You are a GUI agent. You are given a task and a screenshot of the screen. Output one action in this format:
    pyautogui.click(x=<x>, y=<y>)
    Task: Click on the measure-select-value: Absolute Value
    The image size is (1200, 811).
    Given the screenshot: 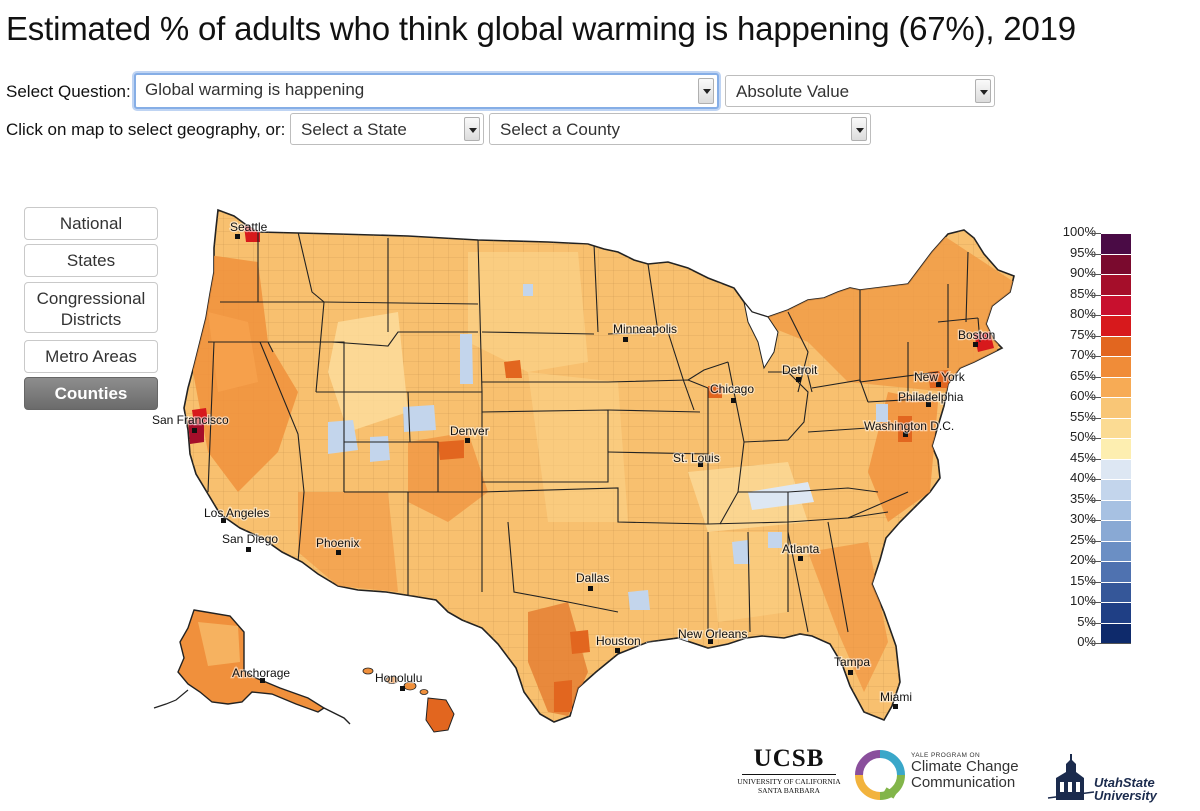 What is the action you would take?
    pyautogui.click(x=793, y=91)
    